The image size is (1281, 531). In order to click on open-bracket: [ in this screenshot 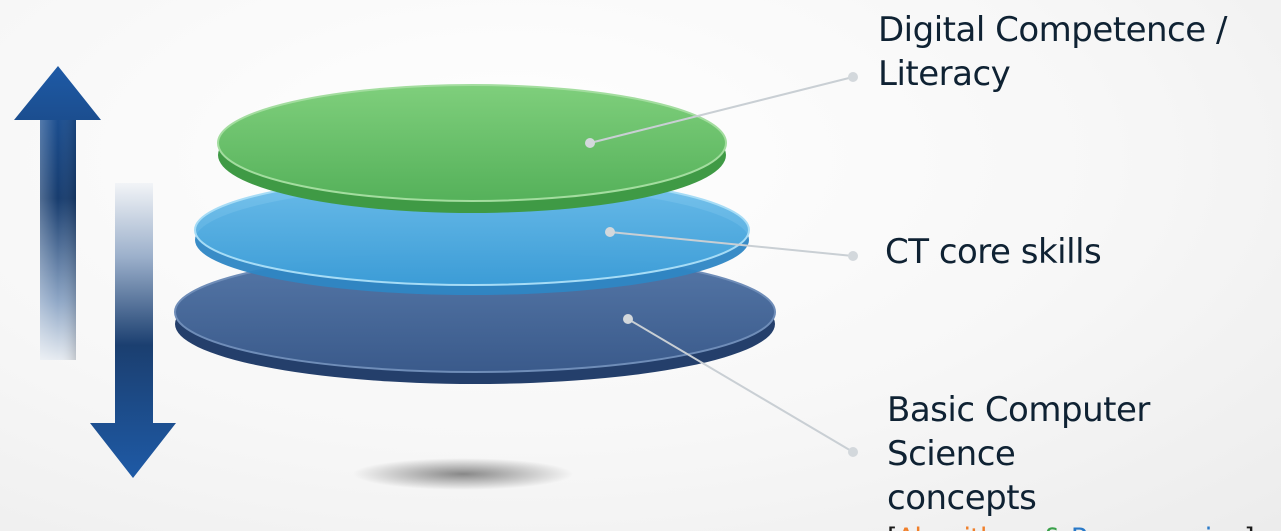, I will do `click(892, 527)`.